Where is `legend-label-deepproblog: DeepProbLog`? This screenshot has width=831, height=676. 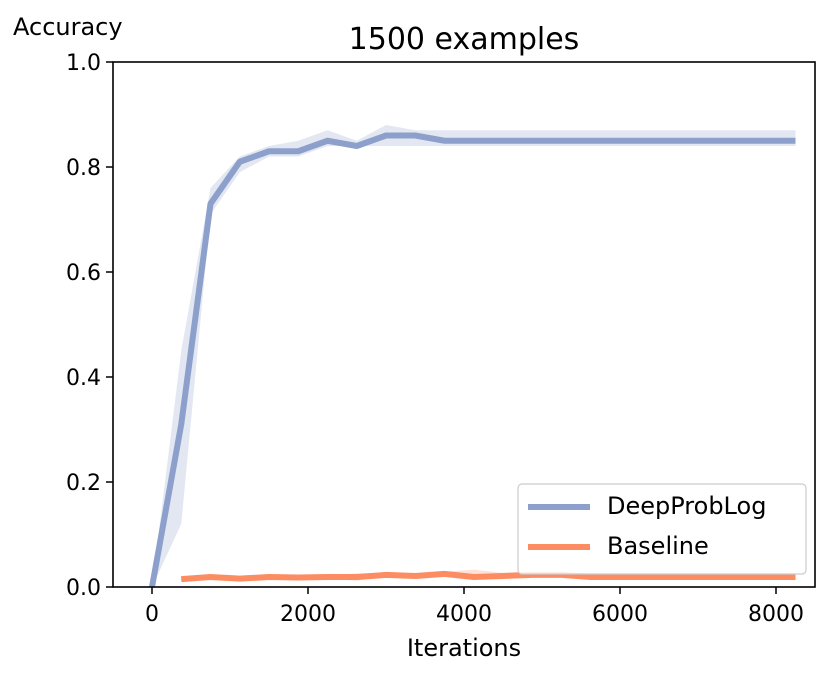
legend-label-deepproblog: DeepProbLog is located at coordinates (686, 506).